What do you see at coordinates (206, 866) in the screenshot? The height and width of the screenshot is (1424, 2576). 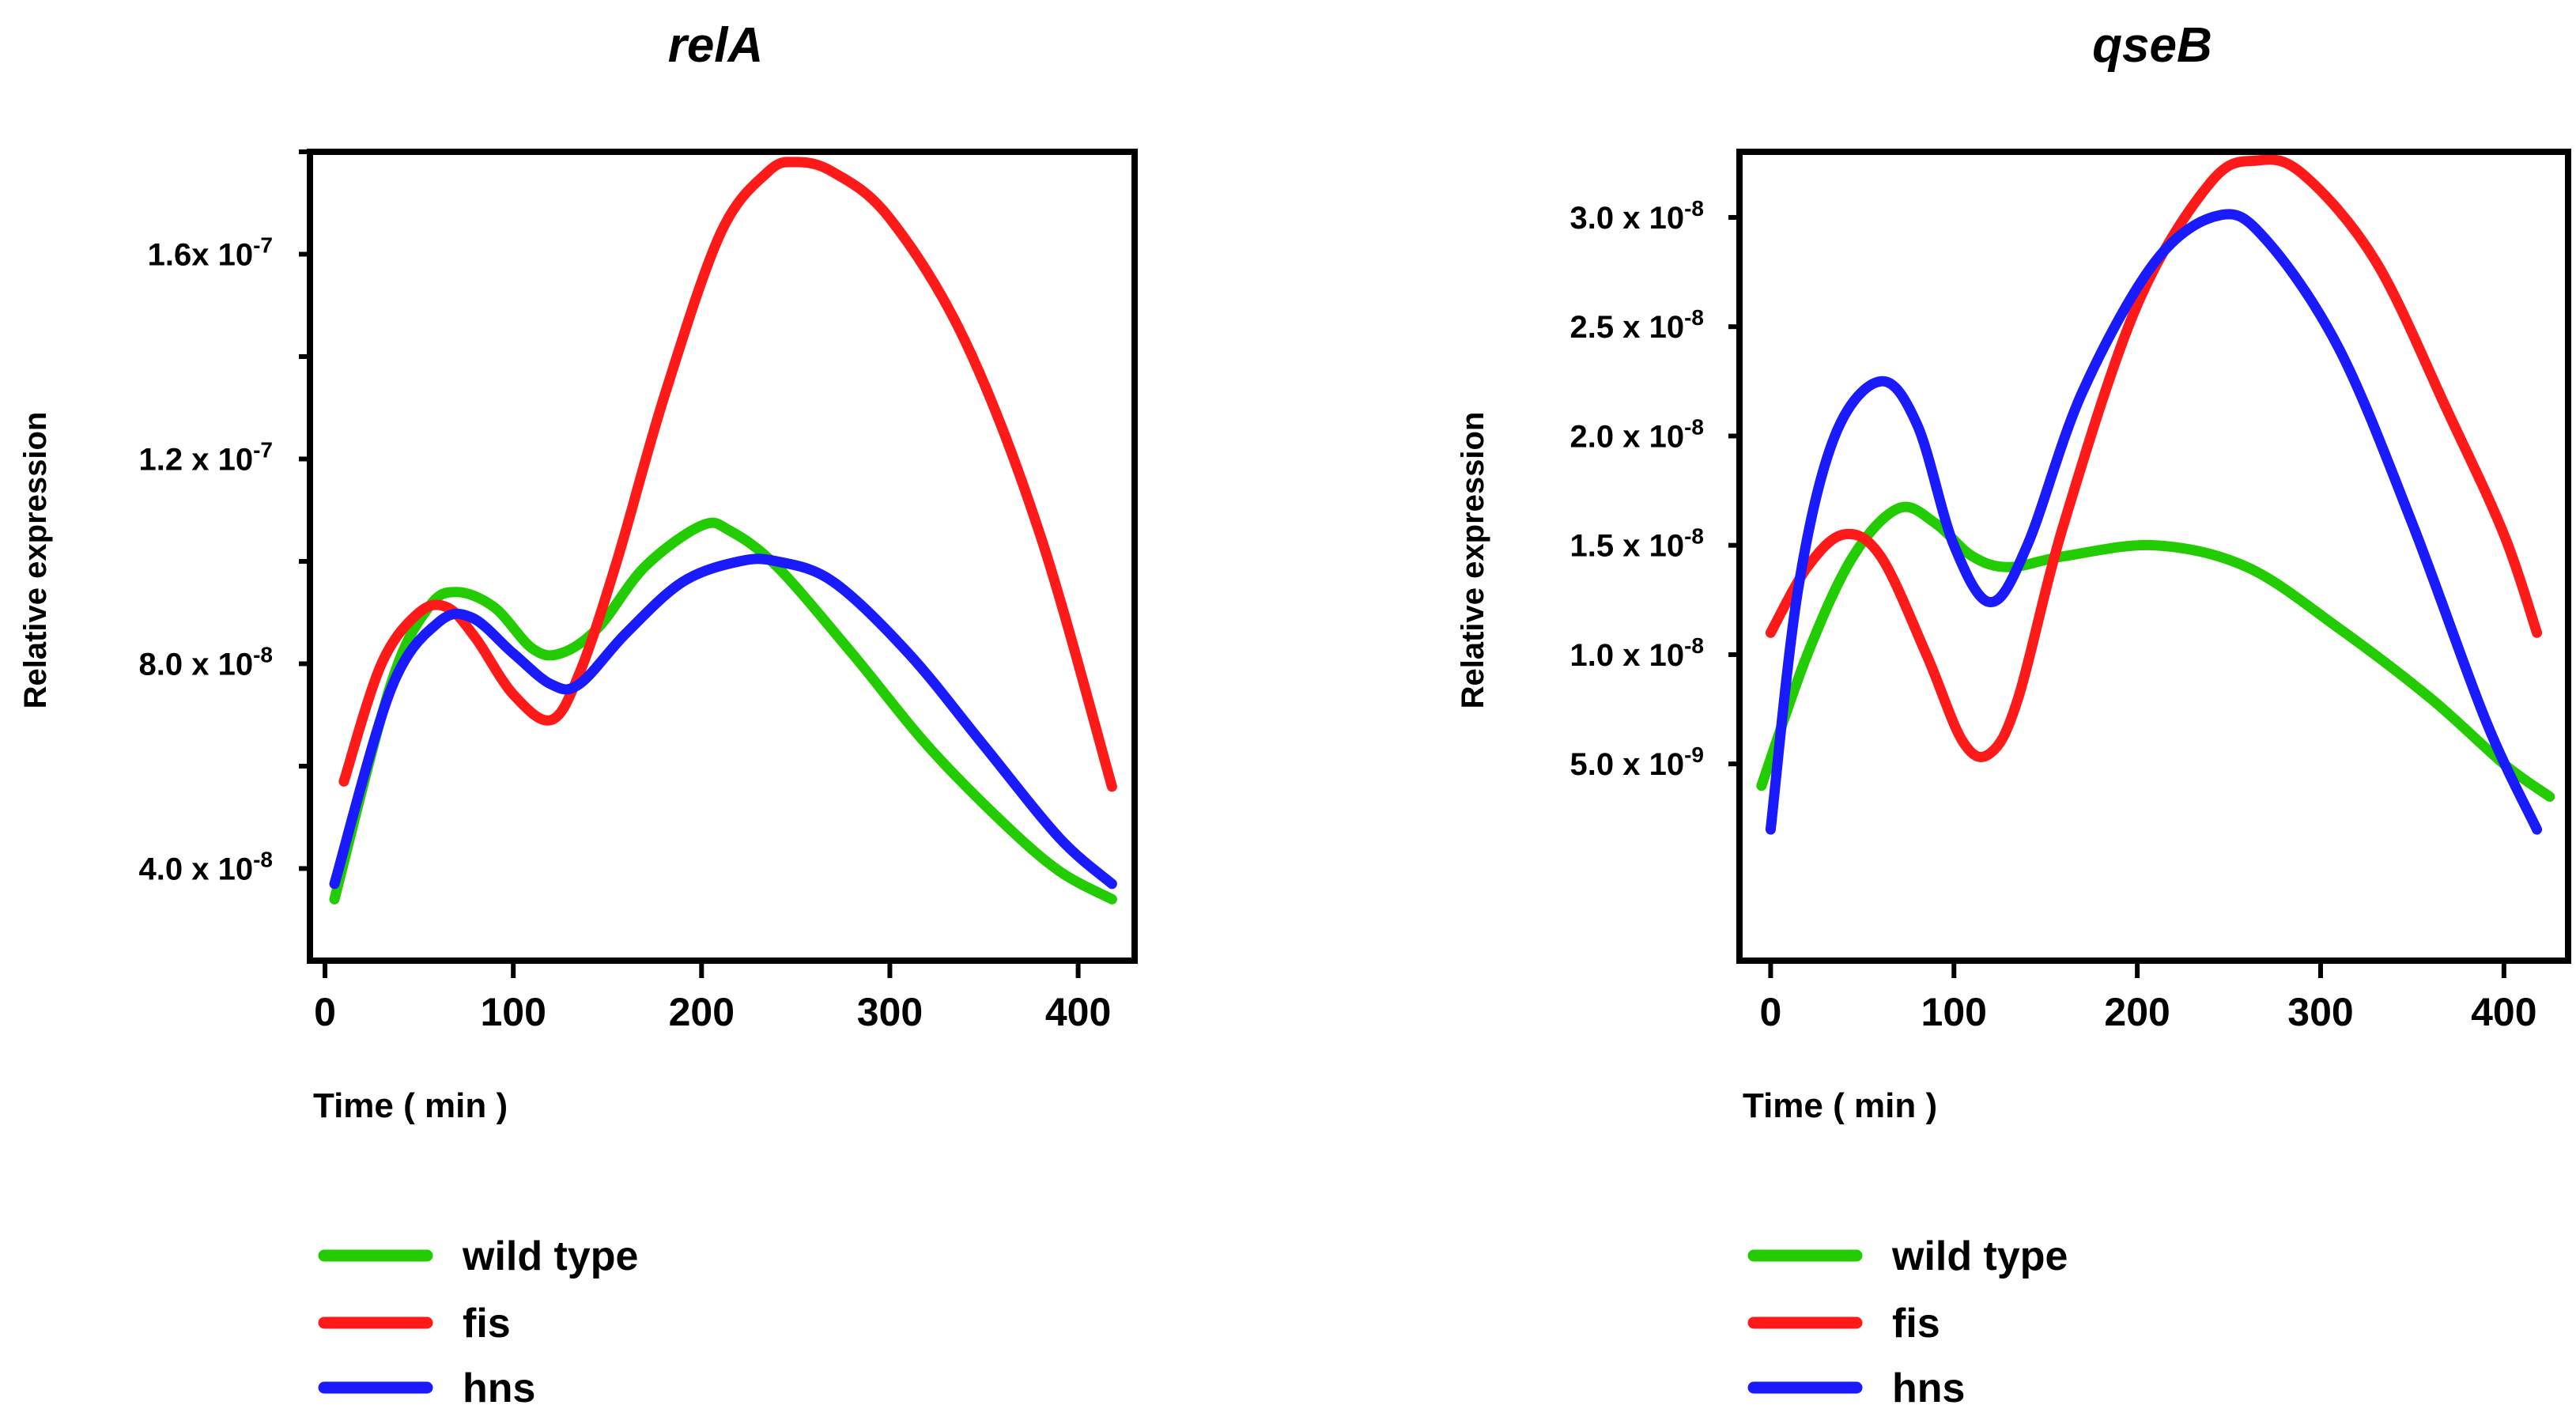 I see `y-tick-label: 4.0 x 10⁻⁸` at bounding box center [206, 866].